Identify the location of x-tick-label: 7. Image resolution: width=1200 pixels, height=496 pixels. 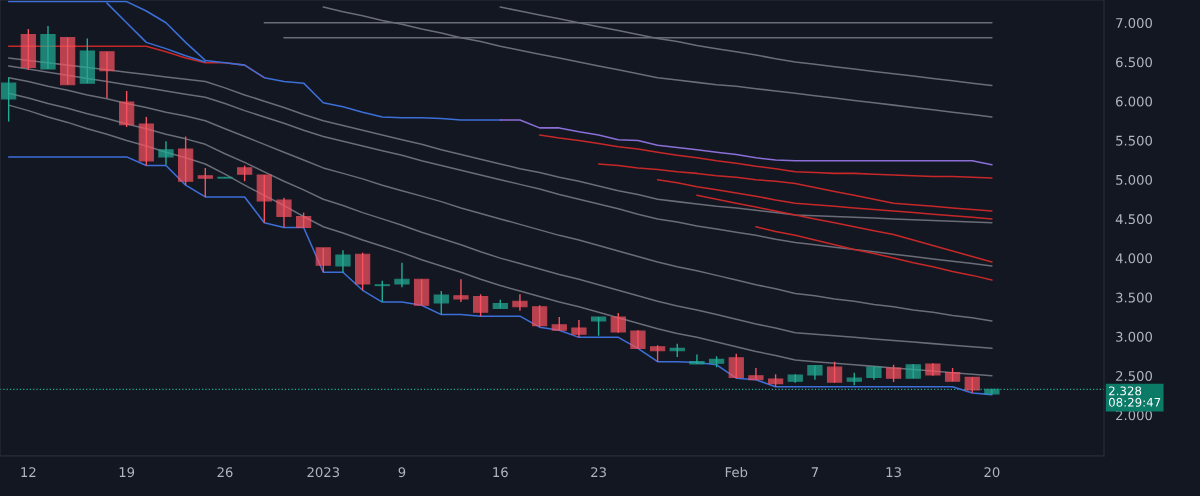
(814, 472).